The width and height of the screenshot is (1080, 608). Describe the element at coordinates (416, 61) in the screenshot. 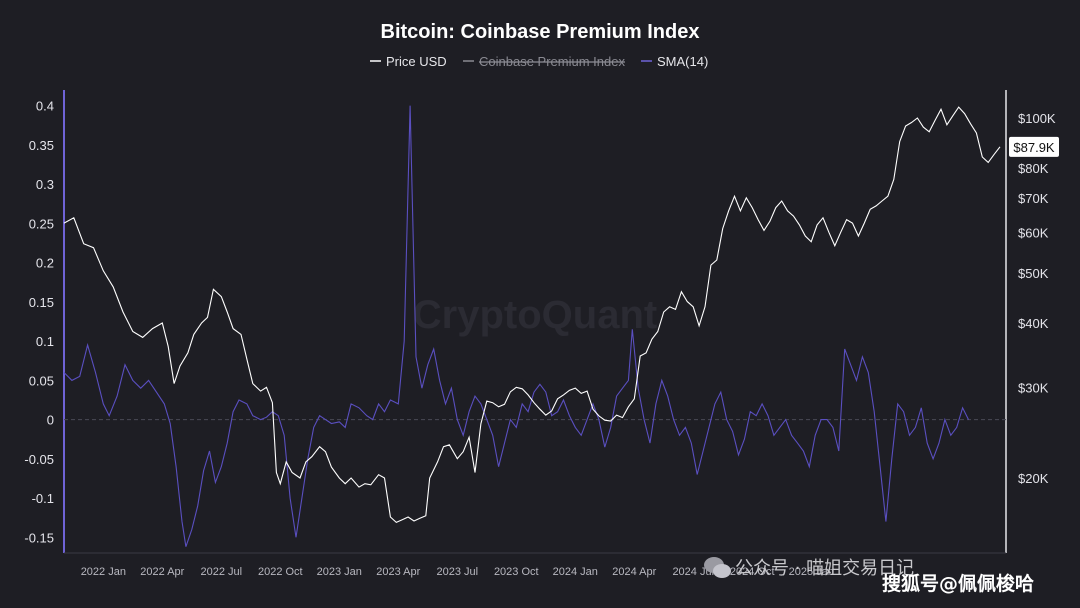

I see `legend-label-price: Price USD` at that location.